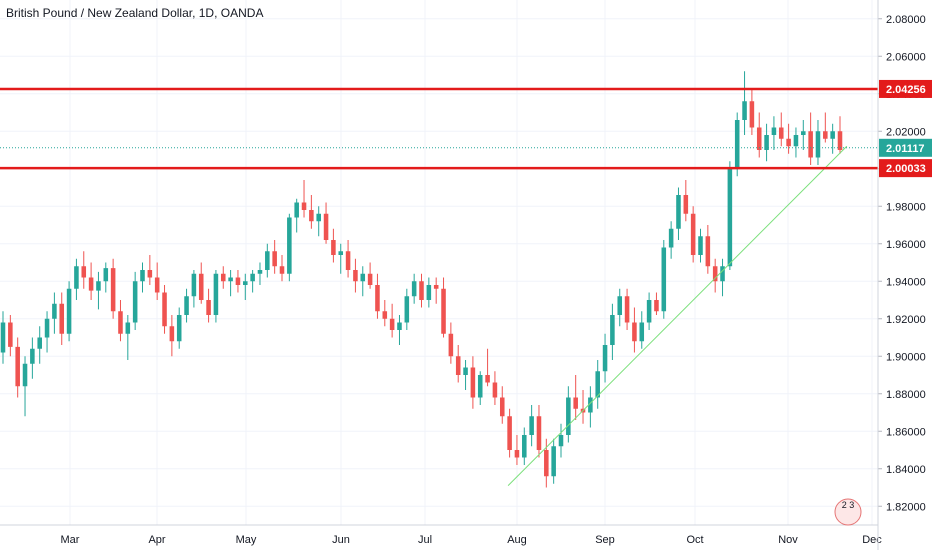  Describe the element at coordinates (605, 540) in the screenshot. I see `x-tick-label: Sep` at that location.